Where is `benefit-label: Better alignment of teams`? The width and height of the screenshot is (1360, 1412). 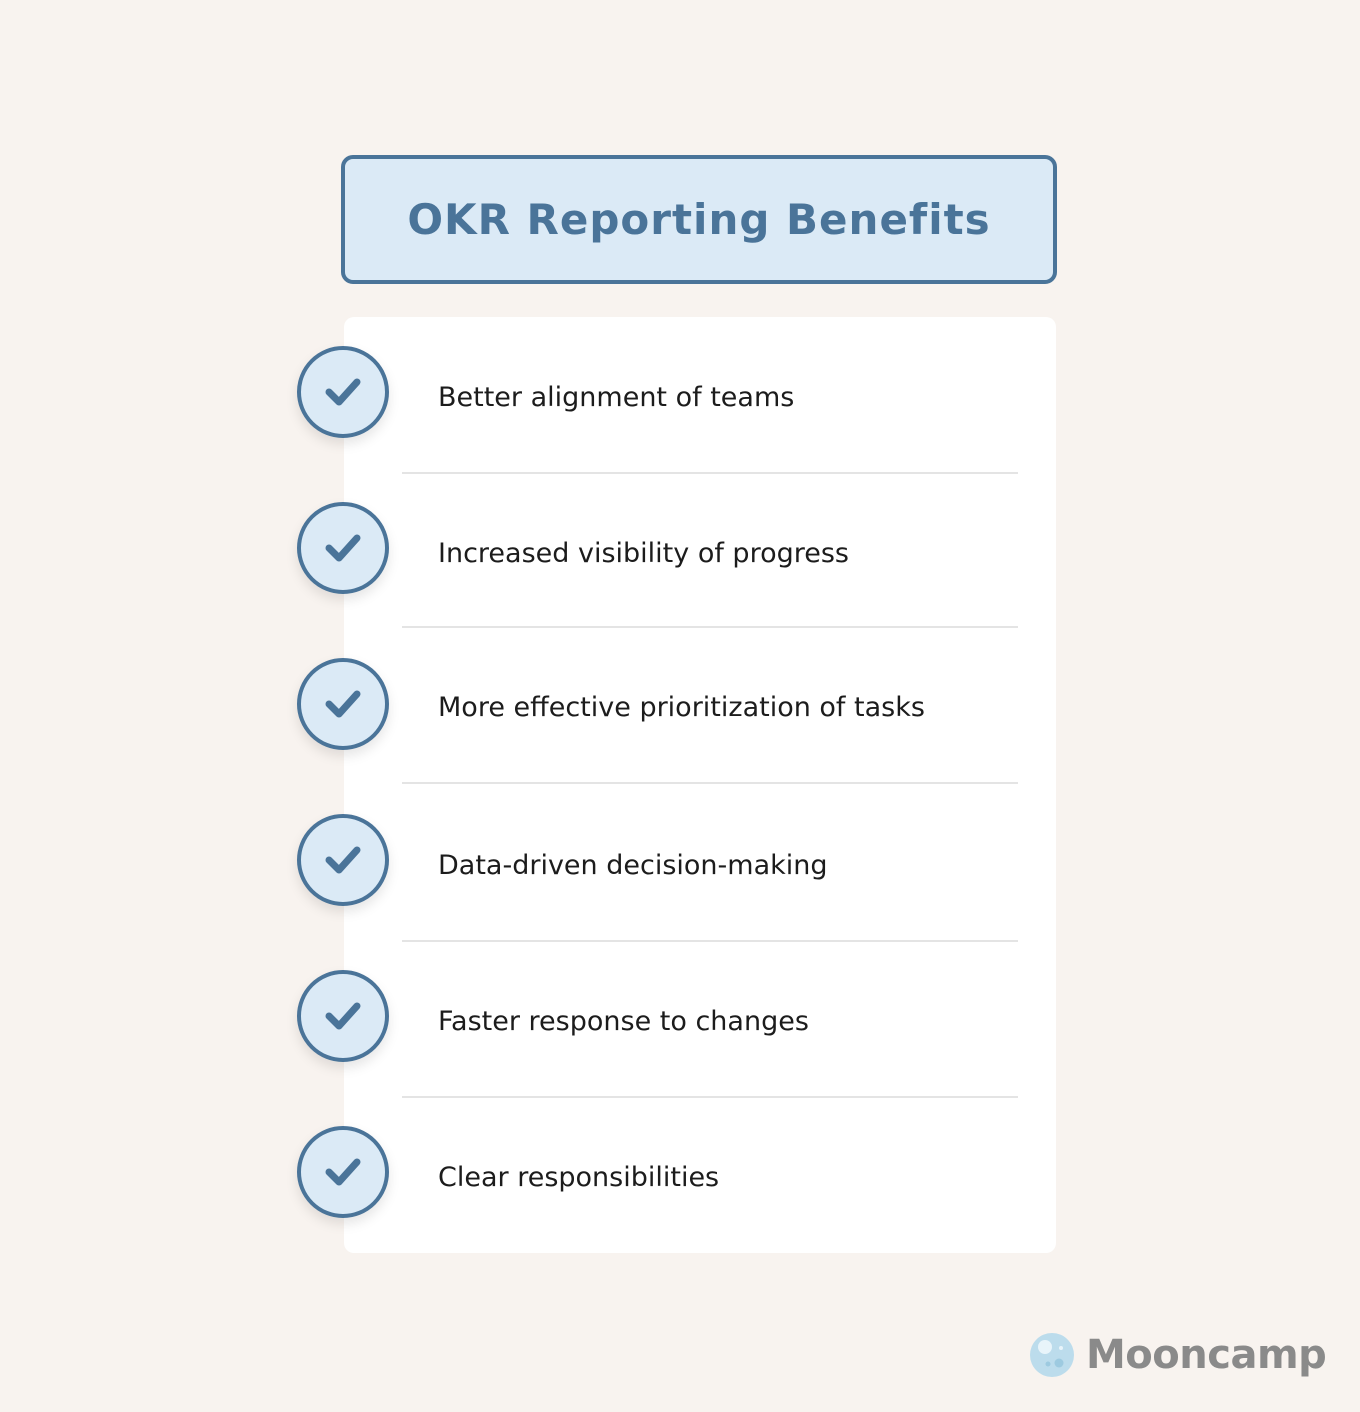
benefit-label: Better alignment of teams is located at coordinates (616, 397).